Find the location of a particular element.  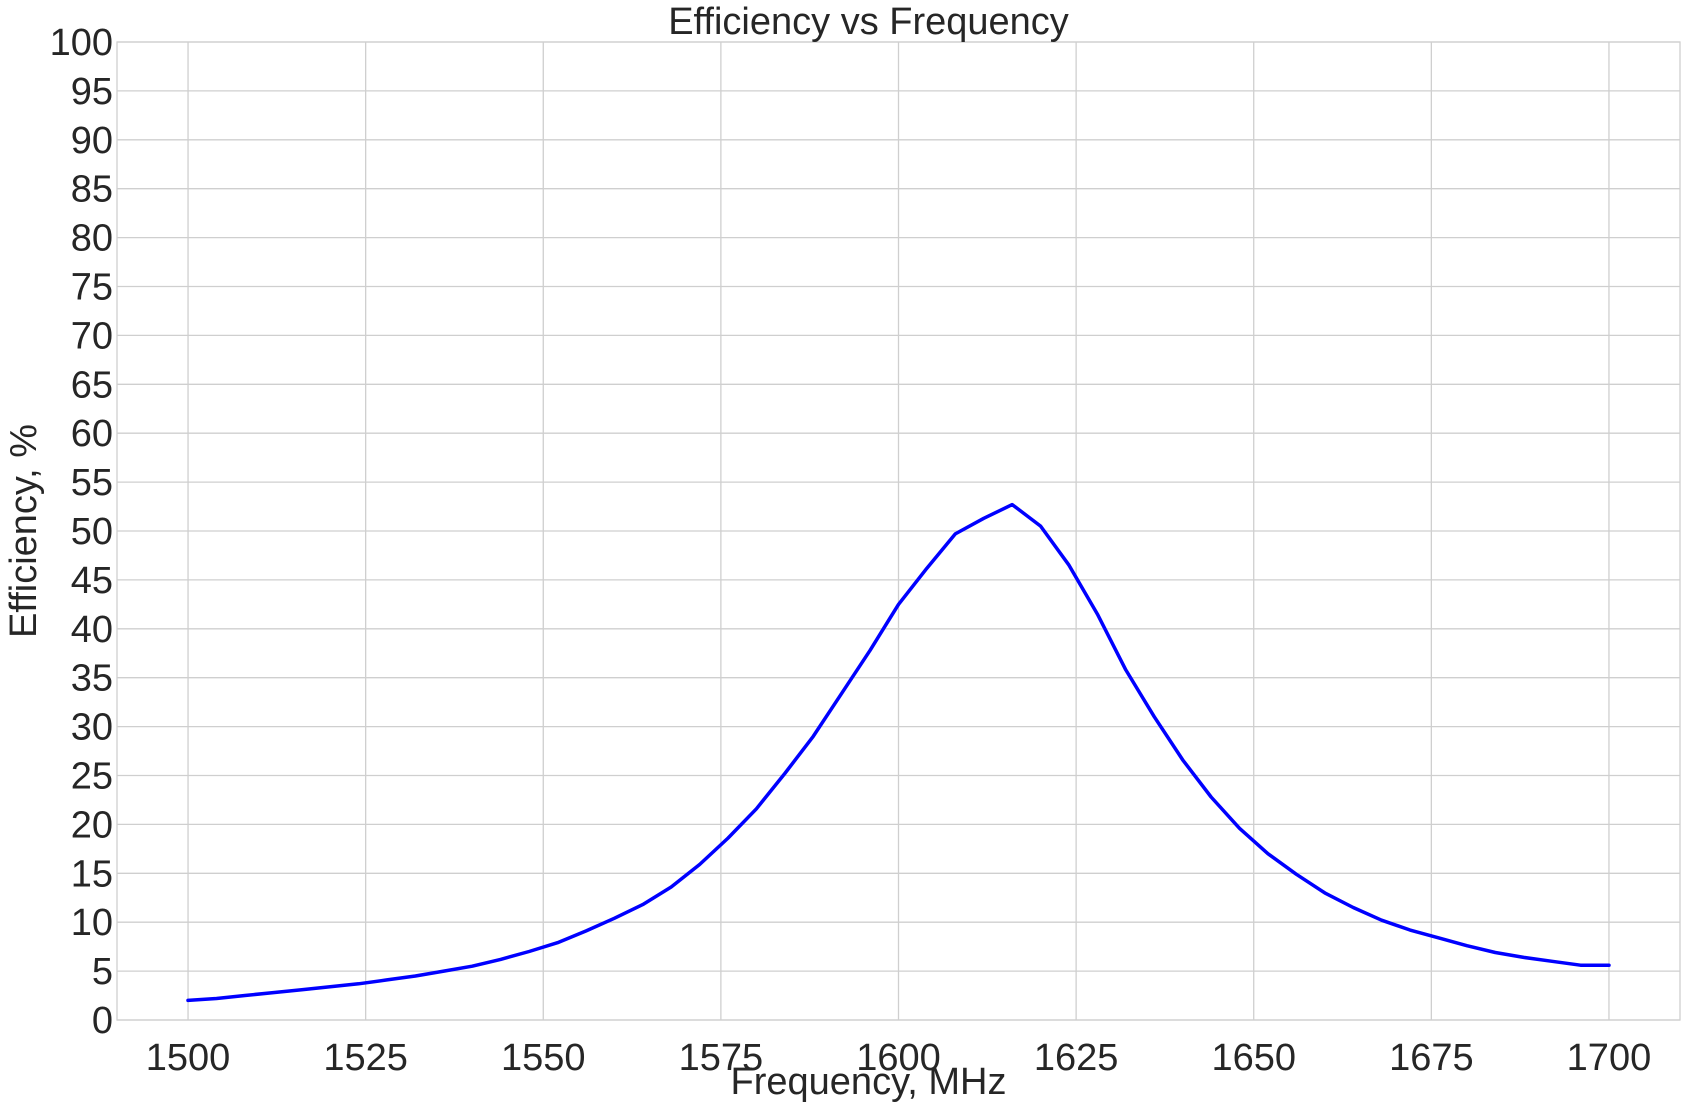

y-tick-label: 10 is located at coordinates (92, 923).